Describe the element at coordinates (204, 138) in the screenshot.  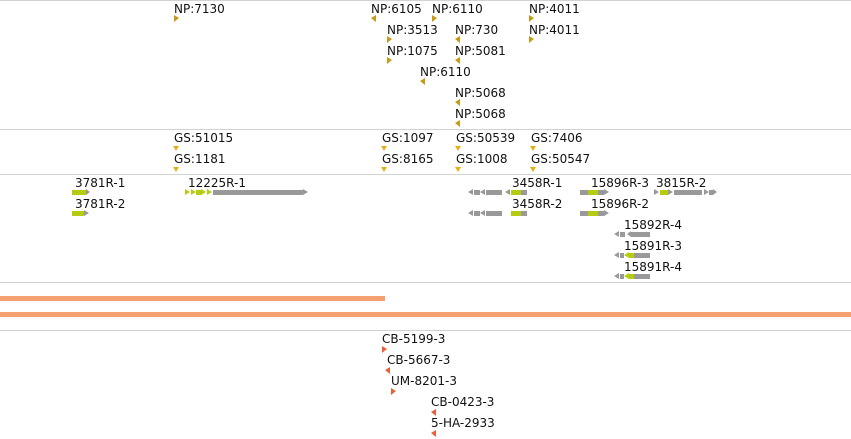
I see `gs-feature-label: GS:51015` at that location.